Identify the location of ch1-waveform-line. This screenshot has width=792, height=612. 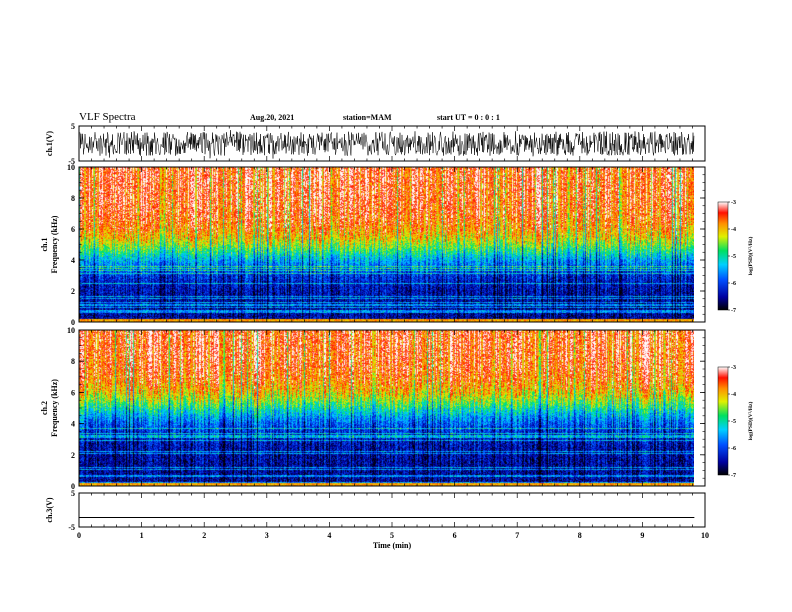
(386, 144).